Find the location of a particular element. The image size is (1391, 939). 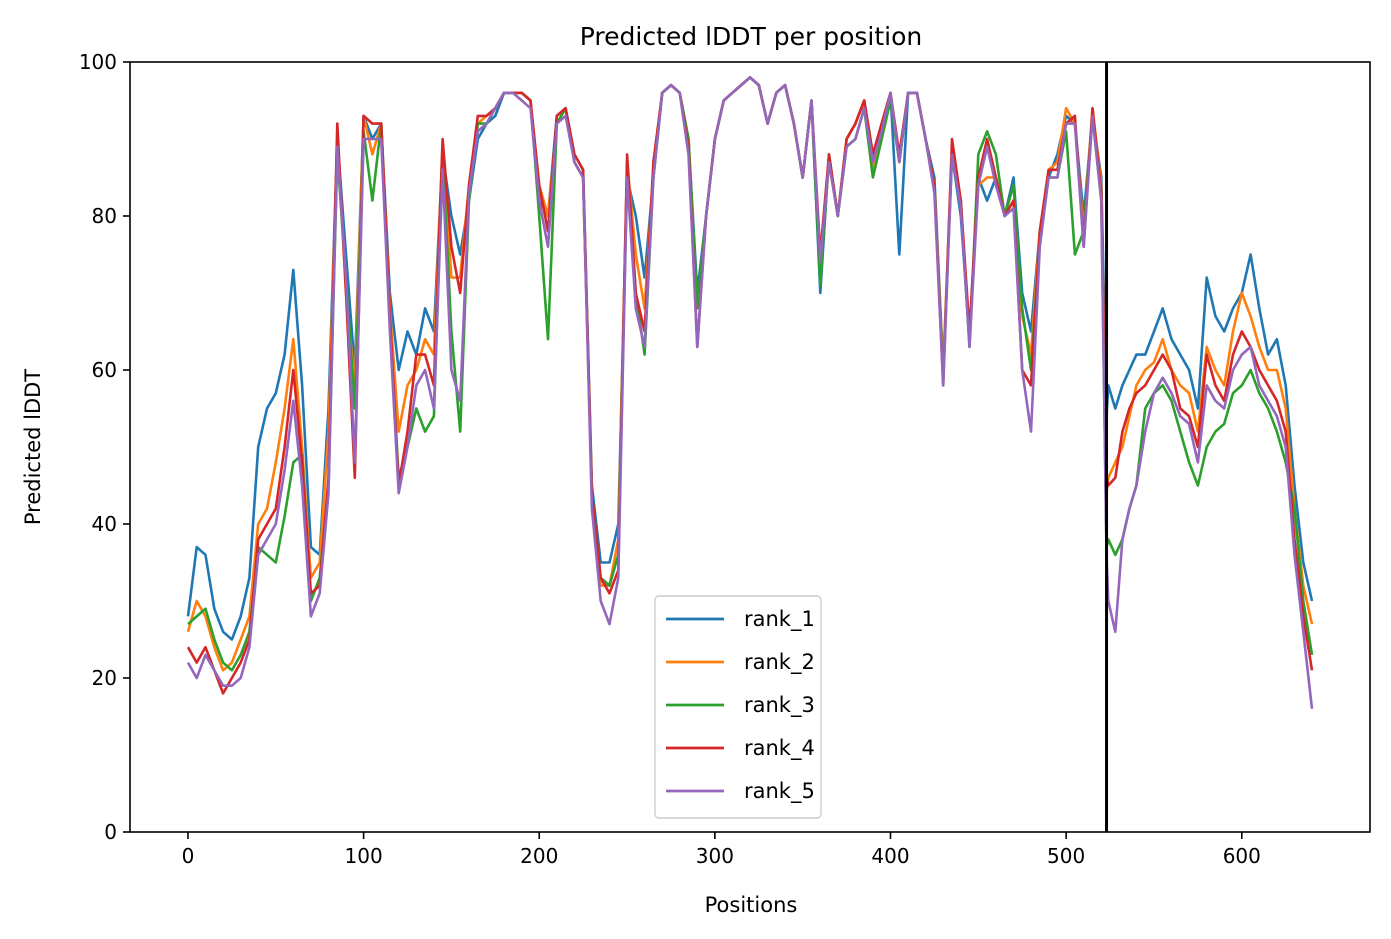

y-tick-label: 60 is located at coordinates (104, 370).